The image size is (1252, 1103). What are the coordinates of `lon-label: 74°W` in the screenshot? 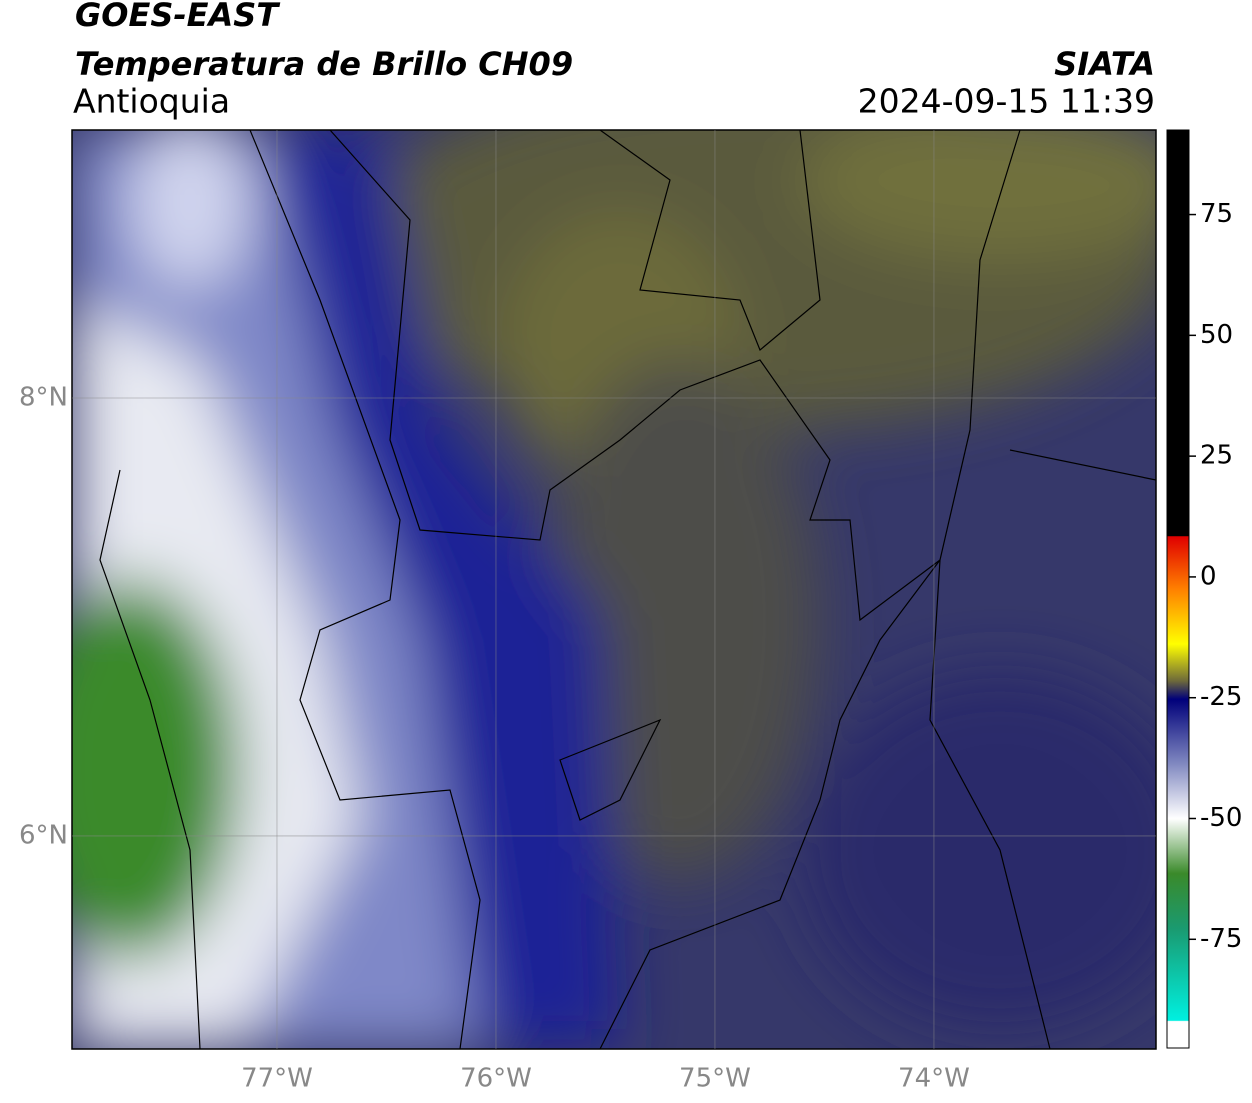 It's located at (934, 1079).